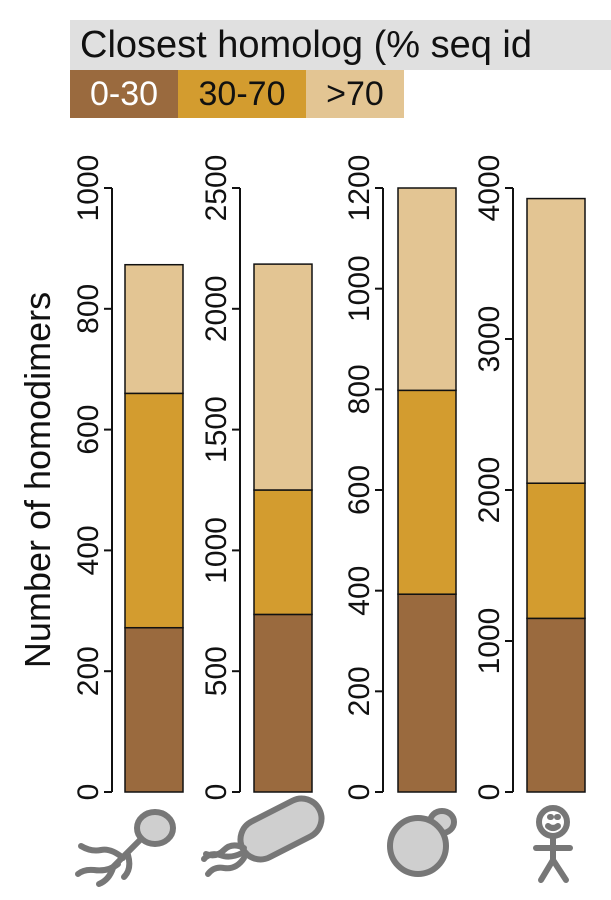 This screenshot has height=900, width=611. I want to click on bar-plot-1: 0 500 1000 1500 2000 2500, so click(256, 478).